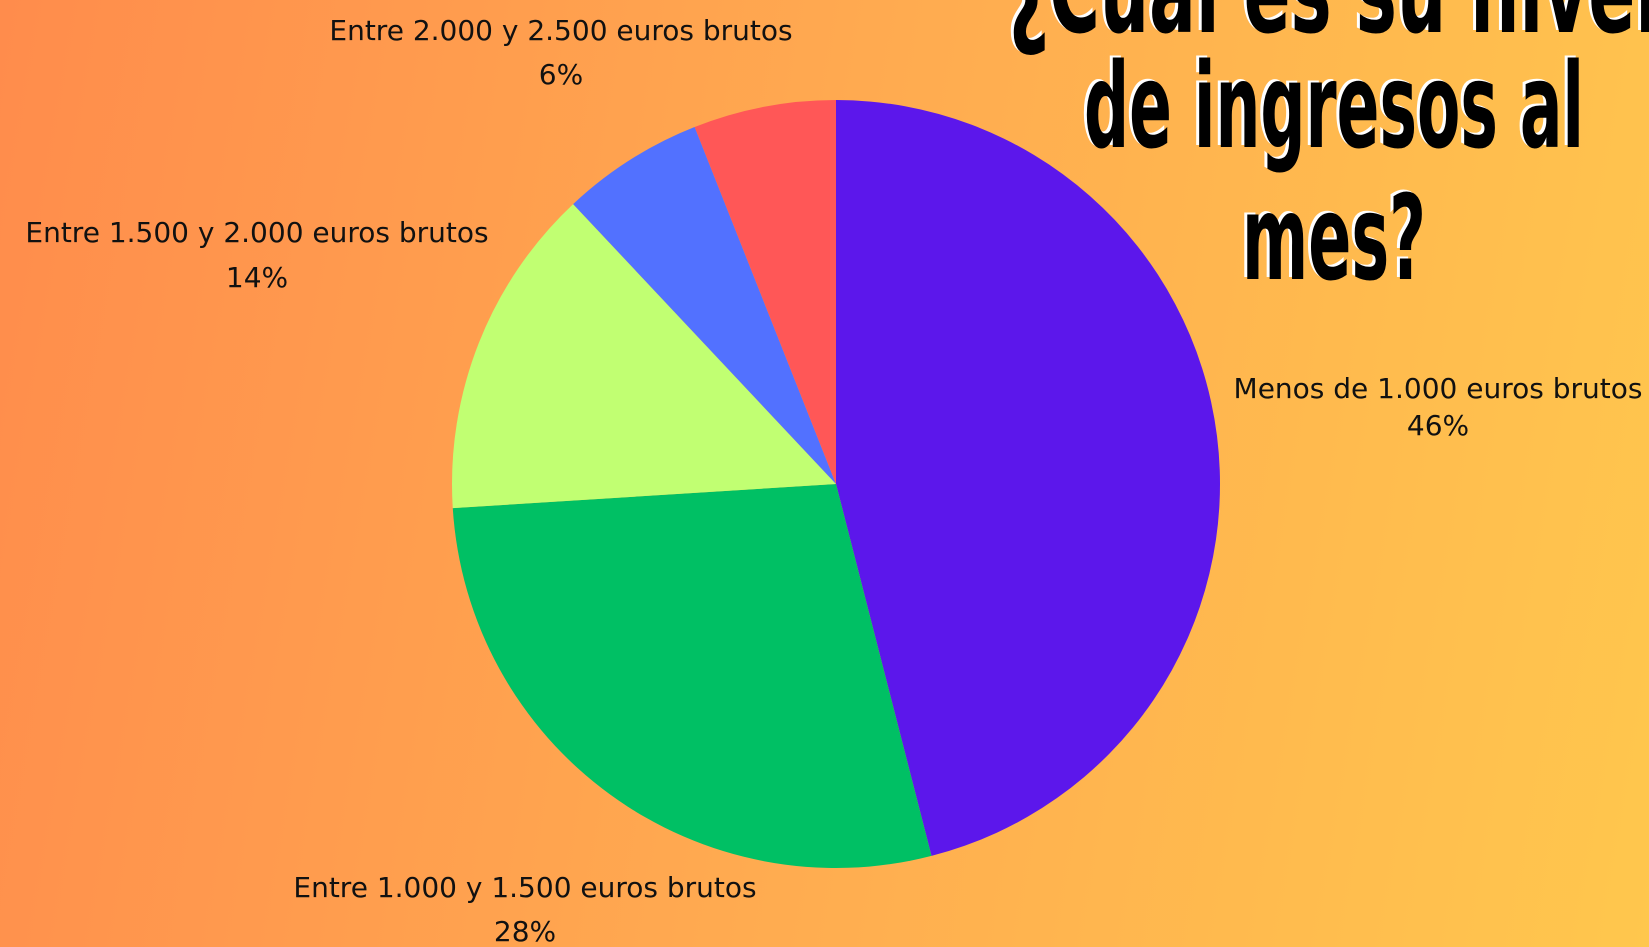 This screenshot has height=947, width=1649. Describe the element at coordinates (525, 931) in the screenshot. I see `slice-value-label: 28%` at that location.